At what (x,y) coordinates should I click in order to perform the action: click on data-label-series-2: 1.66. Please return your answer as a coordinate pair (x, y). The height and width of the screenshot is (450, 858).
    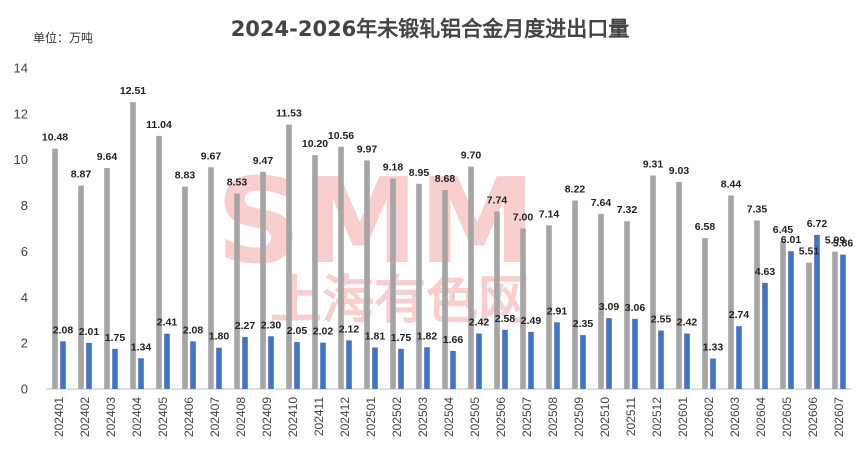
    Looking at the image, I should click on (453, 340).